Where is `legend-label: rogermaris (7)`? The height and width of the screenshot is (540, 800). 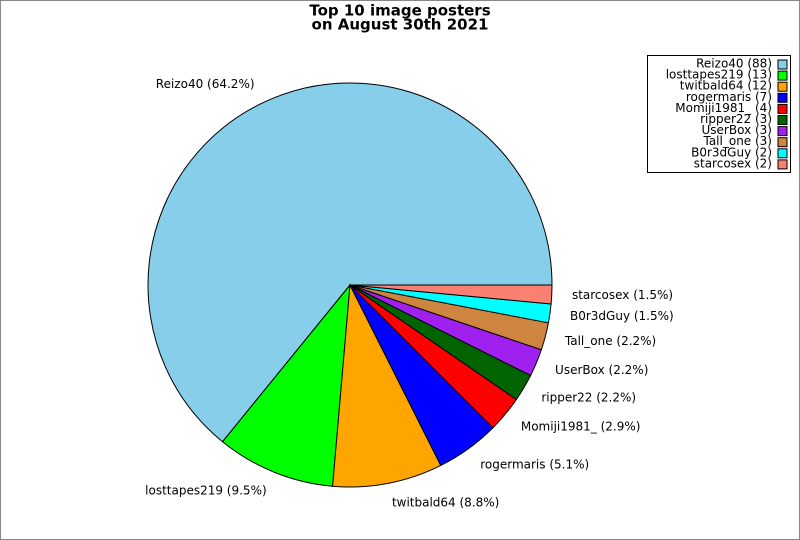 legend-label: rogermaris (7) is located at coordinates (729, 97).